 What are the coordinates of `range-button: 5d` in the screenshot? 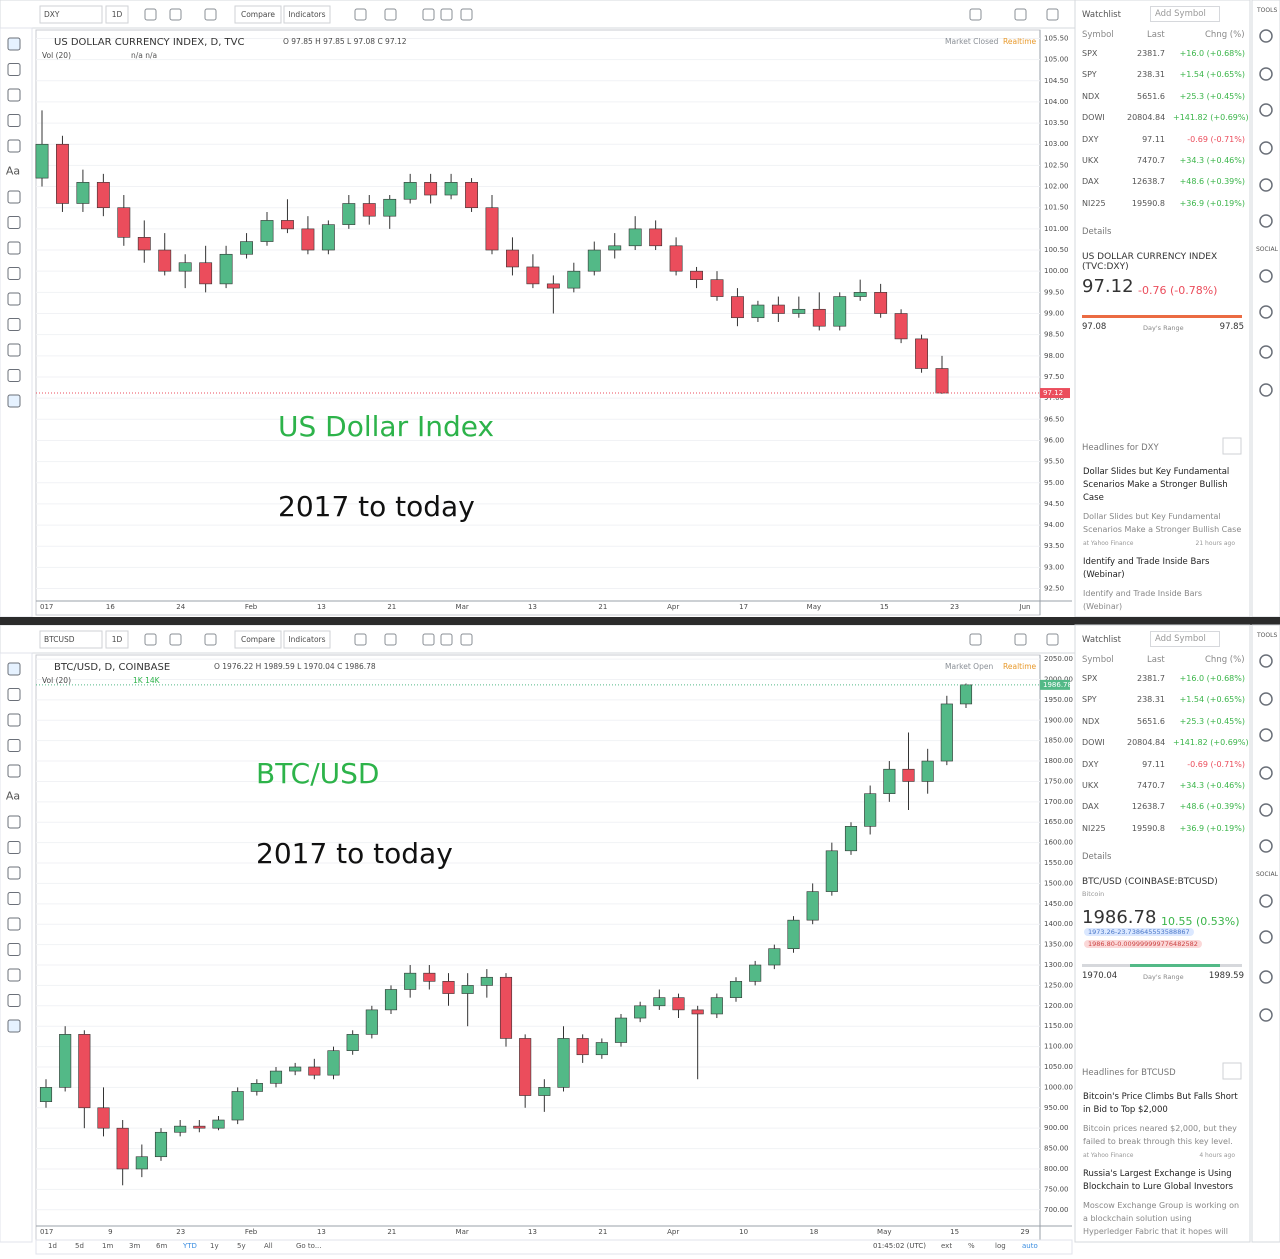 It's located at (79, 1246).